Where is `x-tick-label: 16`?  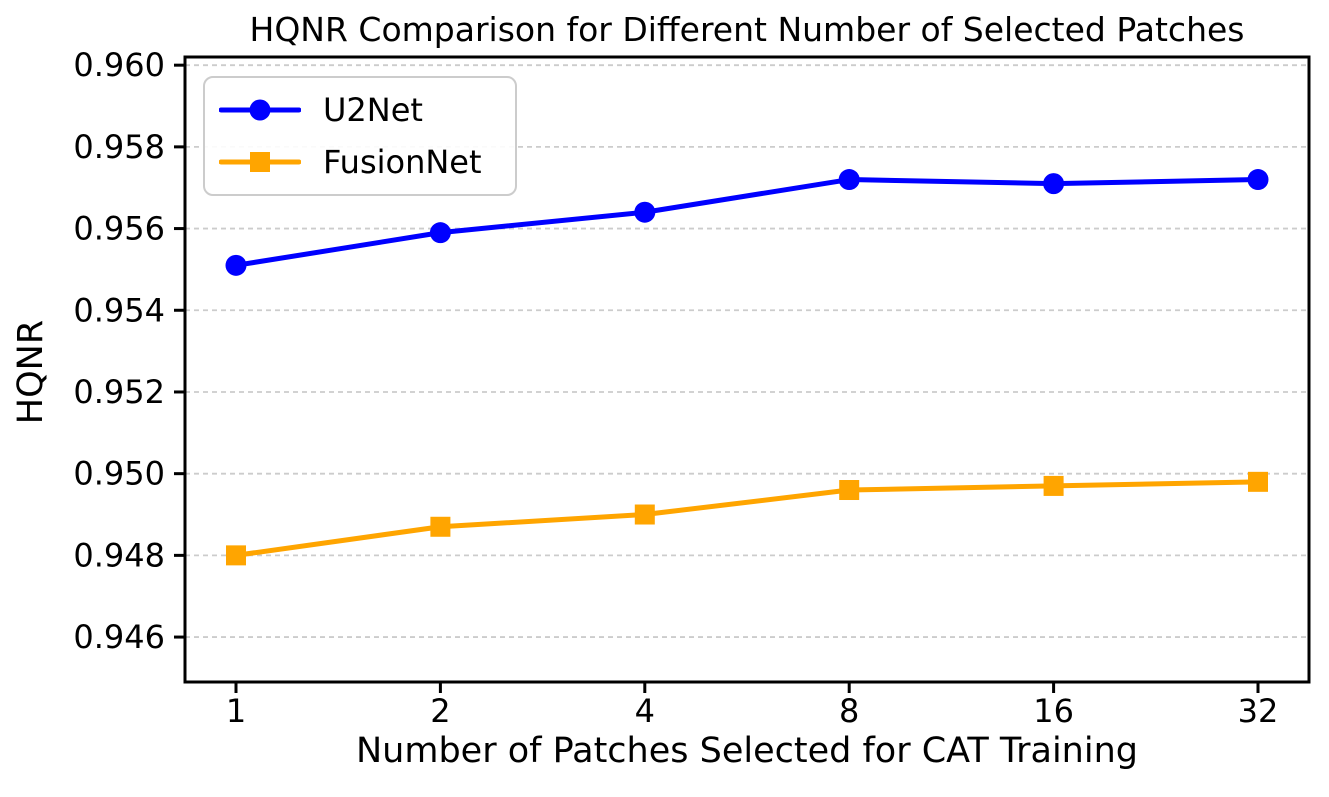 x-tick-label: 16 is located at coordinates (1053, 711).